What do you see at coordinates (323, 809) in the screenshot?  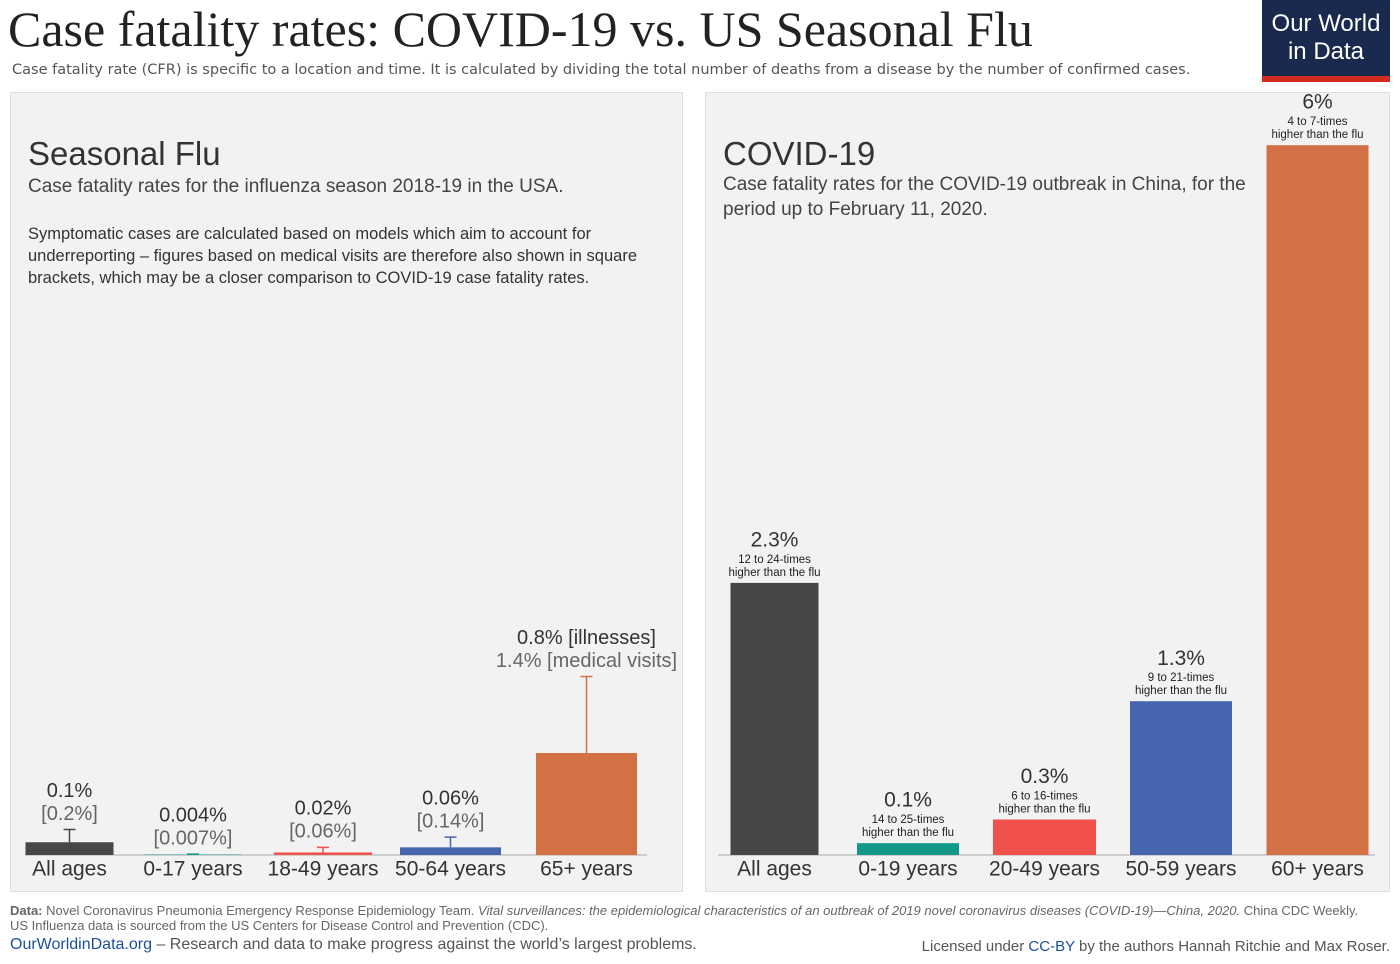 I see `value-label: 0.02%` at bounding box center [323, 809].